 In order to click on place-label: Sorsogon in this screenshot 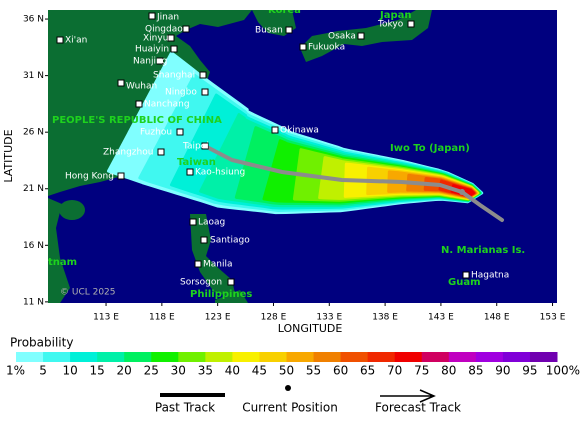, I will do `click(201, 283)`.